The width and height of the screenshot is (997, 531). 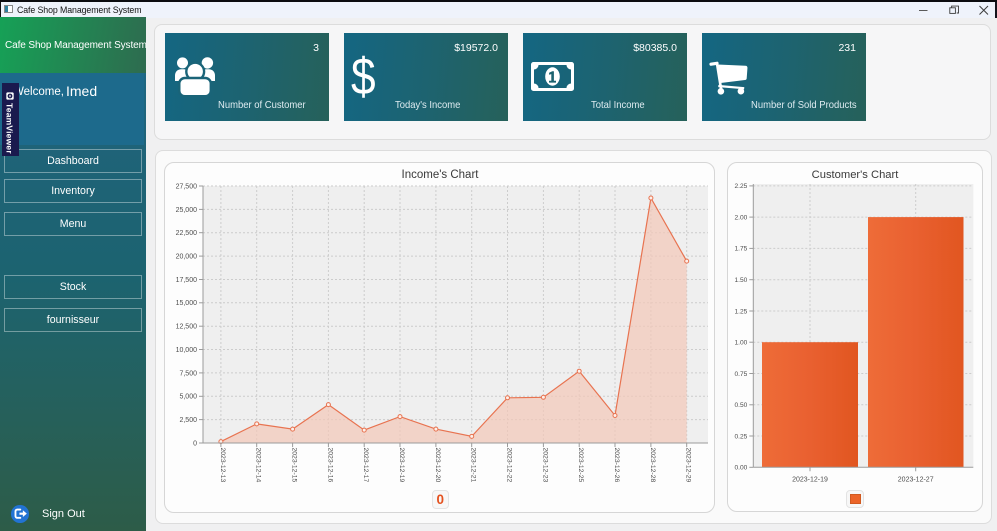 I want to click on svg-text: 20,000, so click(x=187, y=257).